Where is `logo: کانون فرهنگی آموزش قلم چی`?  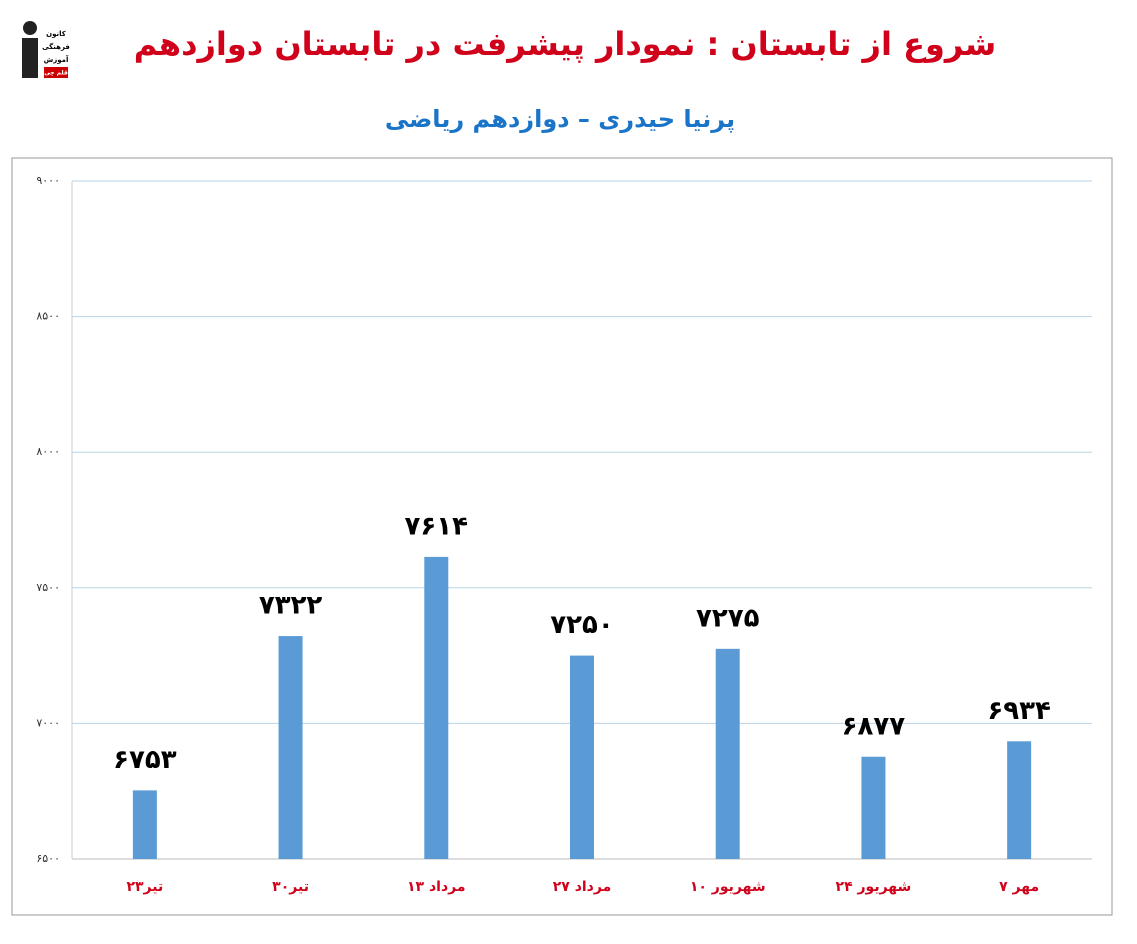 logo: کانون فرهنگی آموزش قلم چی is located at coordinates (46, 49).